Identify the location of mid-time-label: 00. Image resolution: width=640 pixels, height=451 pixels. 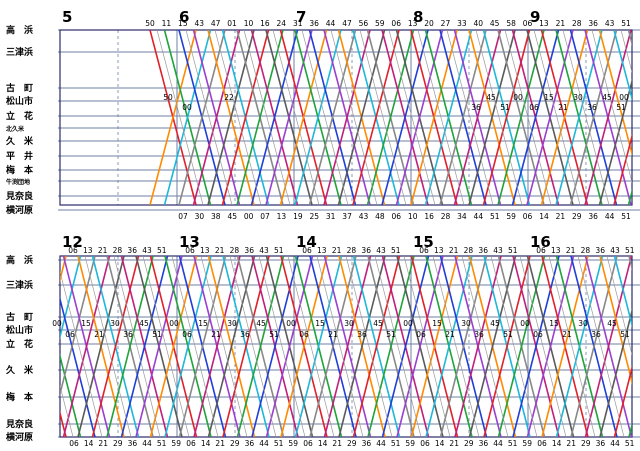
(525, 323).